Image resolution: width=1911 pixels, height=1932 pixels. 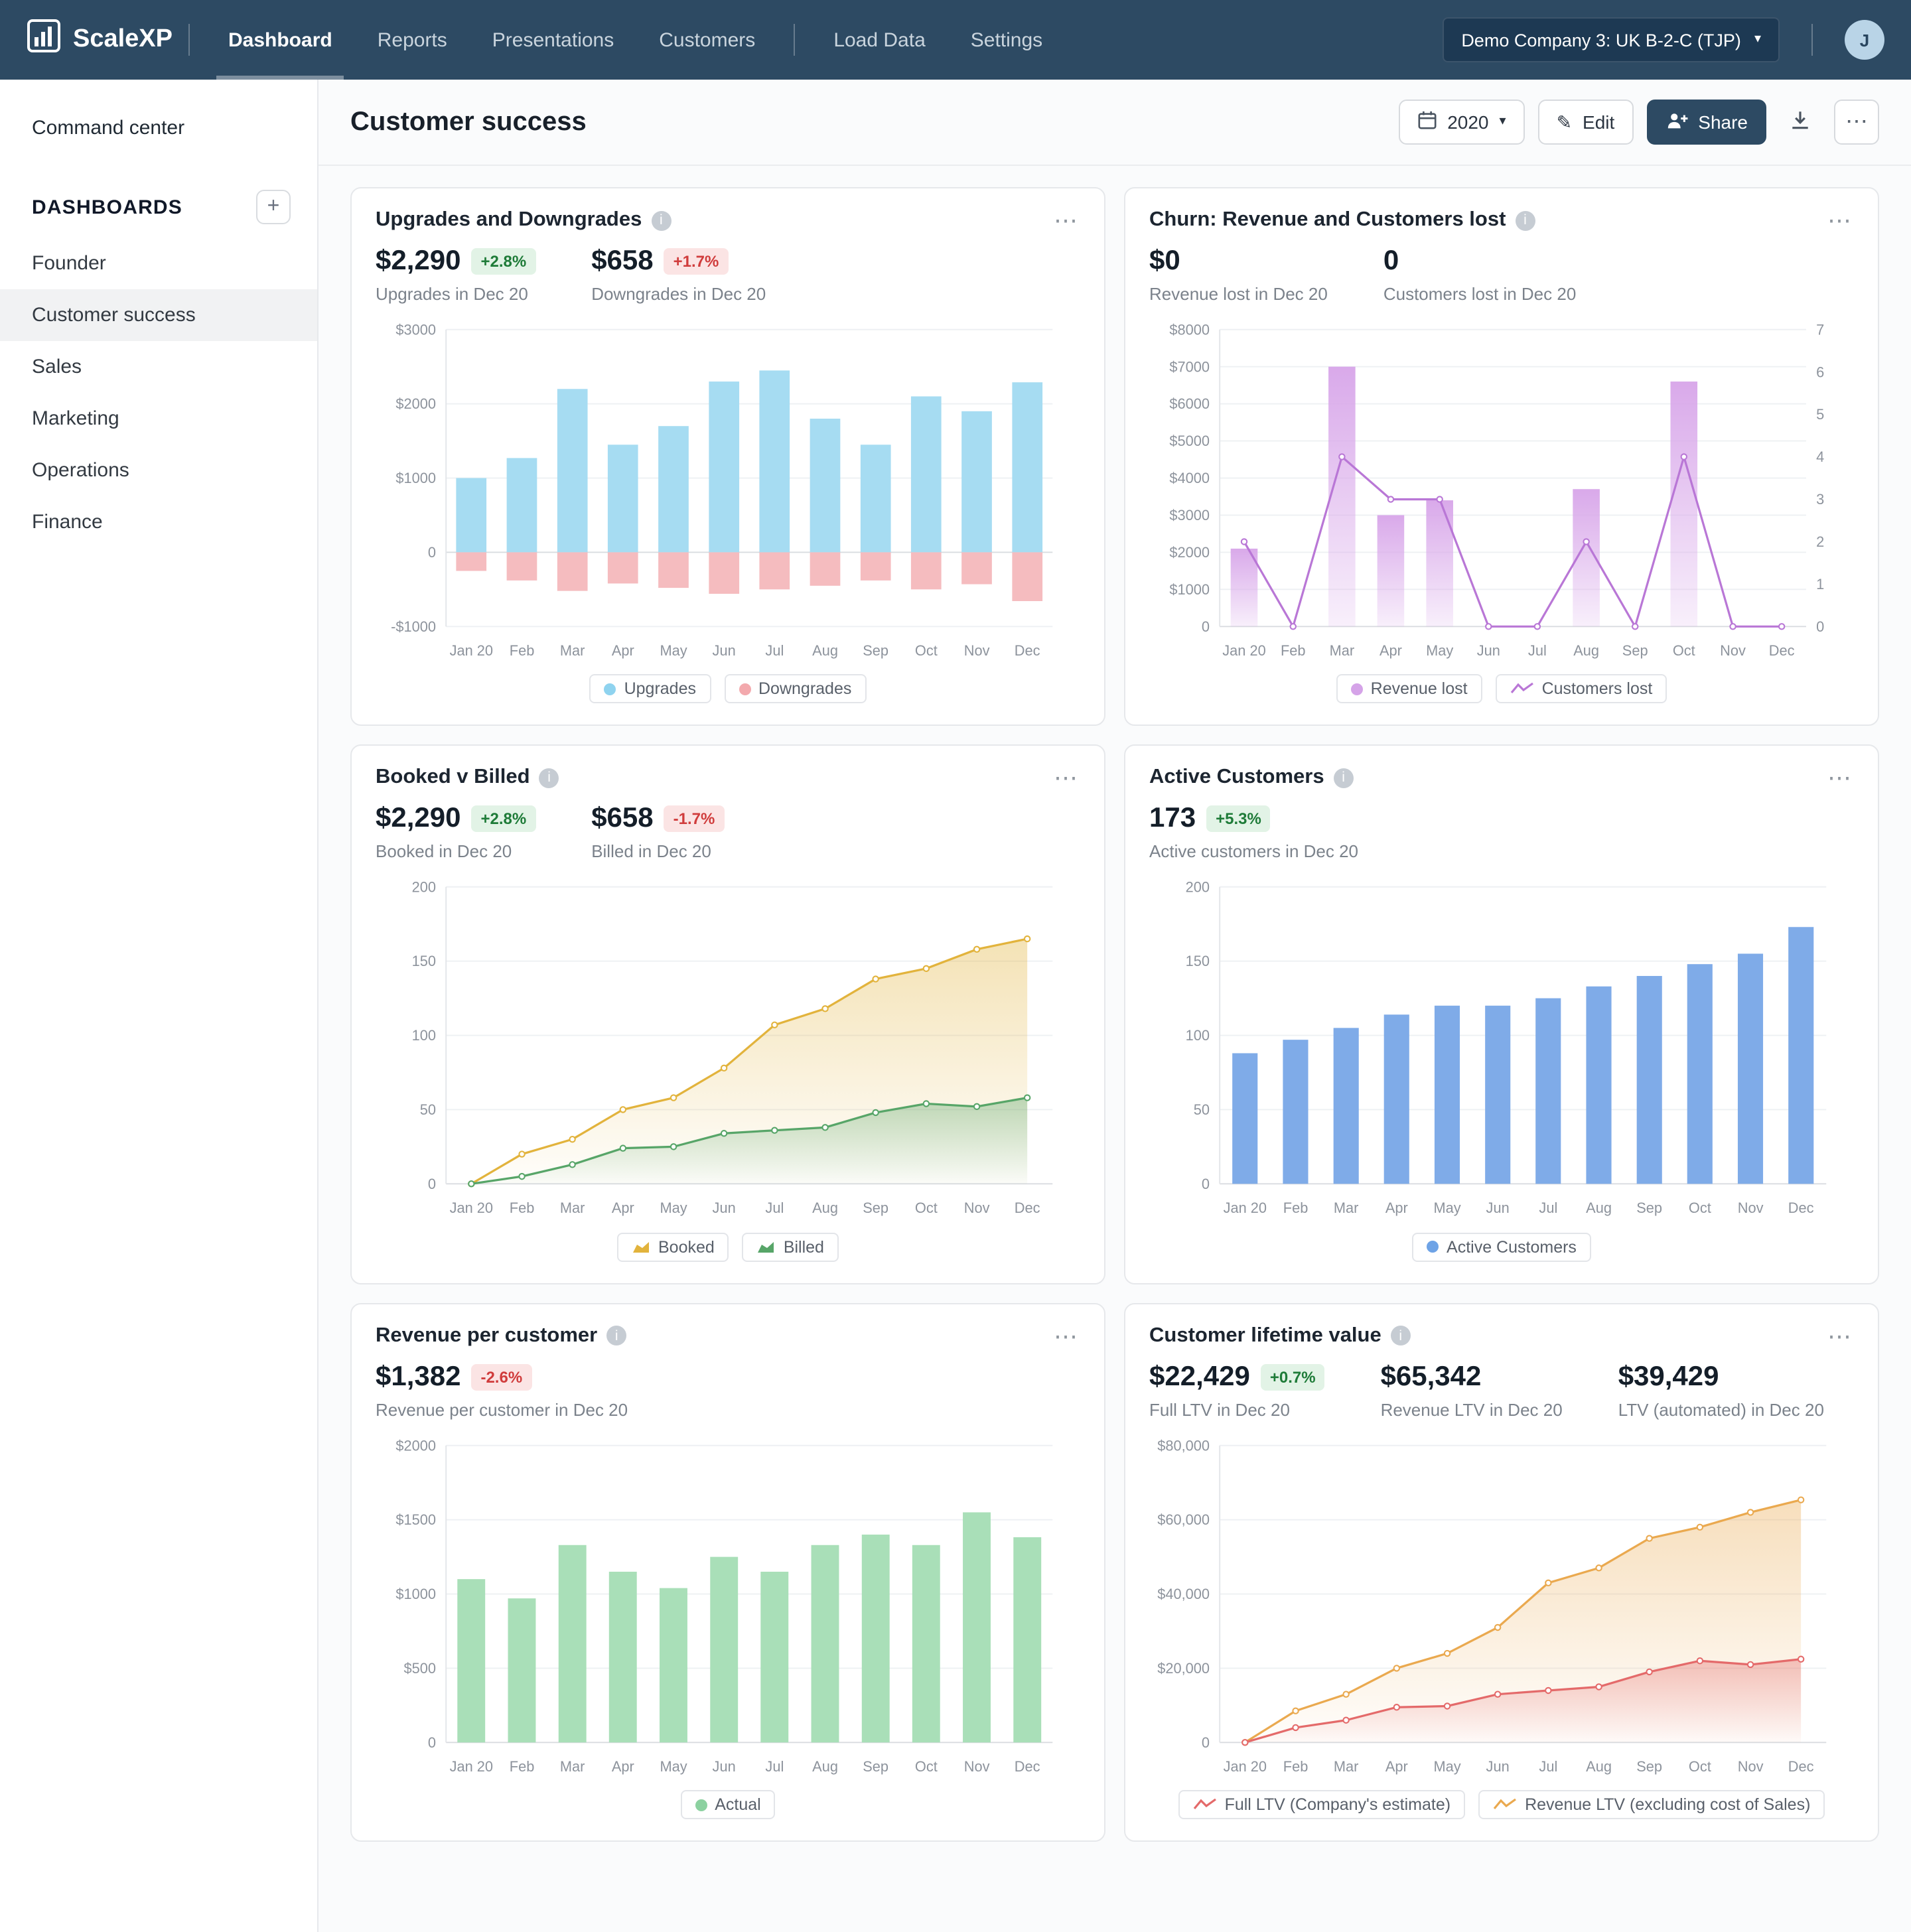 What do you see at coordinates (509, 219) in the screenshot?
I see `card-title: Upgrades and Downgrades` at bounding box center [509, 219].